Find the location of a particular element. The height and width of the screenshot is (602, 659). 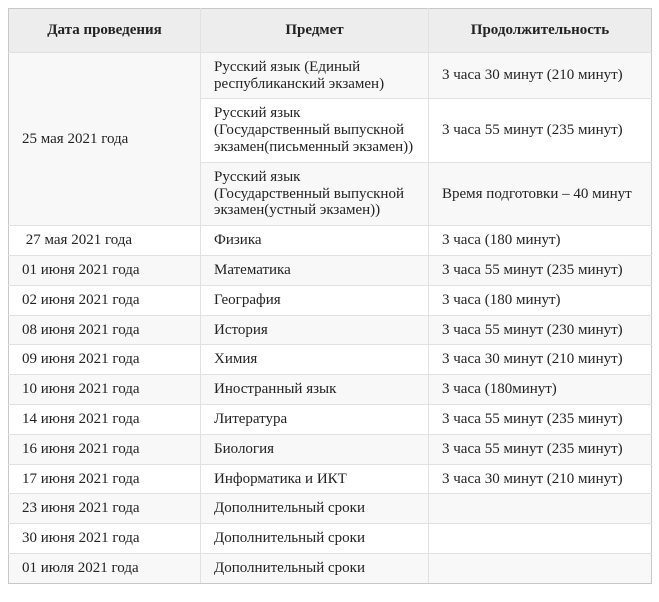

duration-cell: Время подготовки – 40 минут is located at coordinates (540, 194).